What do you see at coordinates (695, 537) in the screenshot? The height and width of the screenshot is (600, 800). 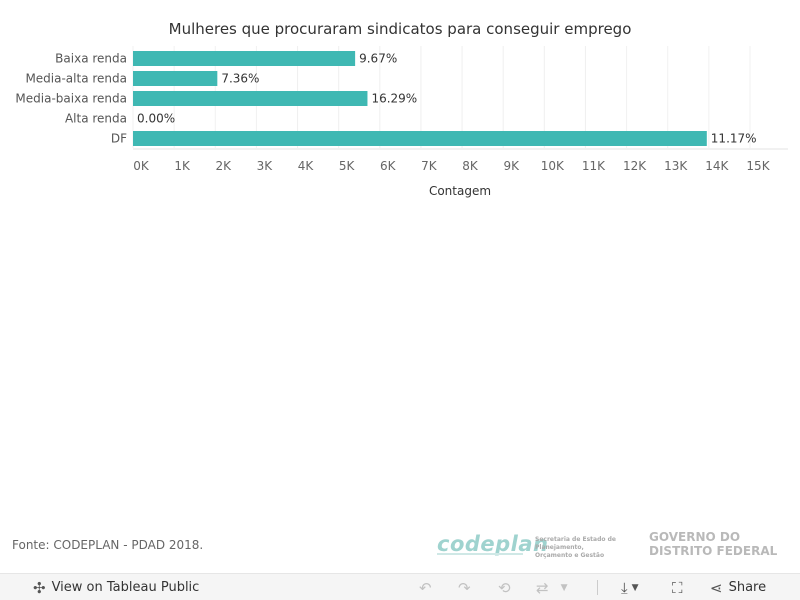 I see `gdf-logo-line1: GOVERNO DO` at bounding box center [695, 537].